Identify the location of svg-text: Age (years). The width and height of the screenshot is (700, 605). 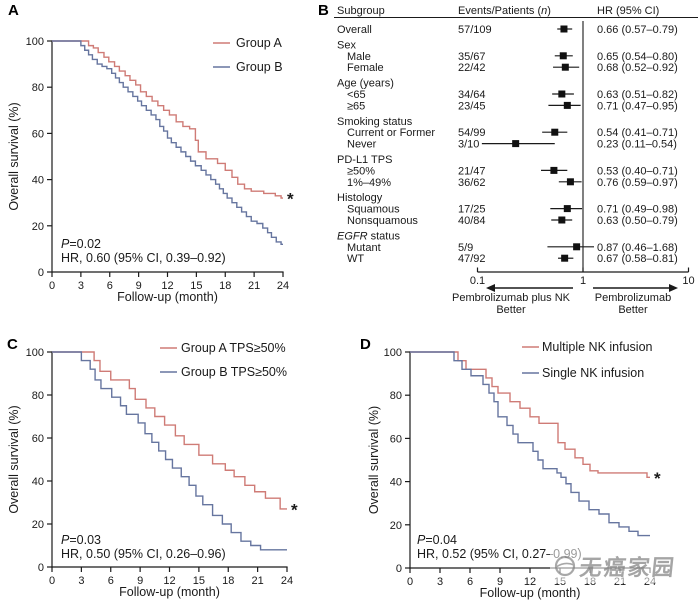
(365, 84).